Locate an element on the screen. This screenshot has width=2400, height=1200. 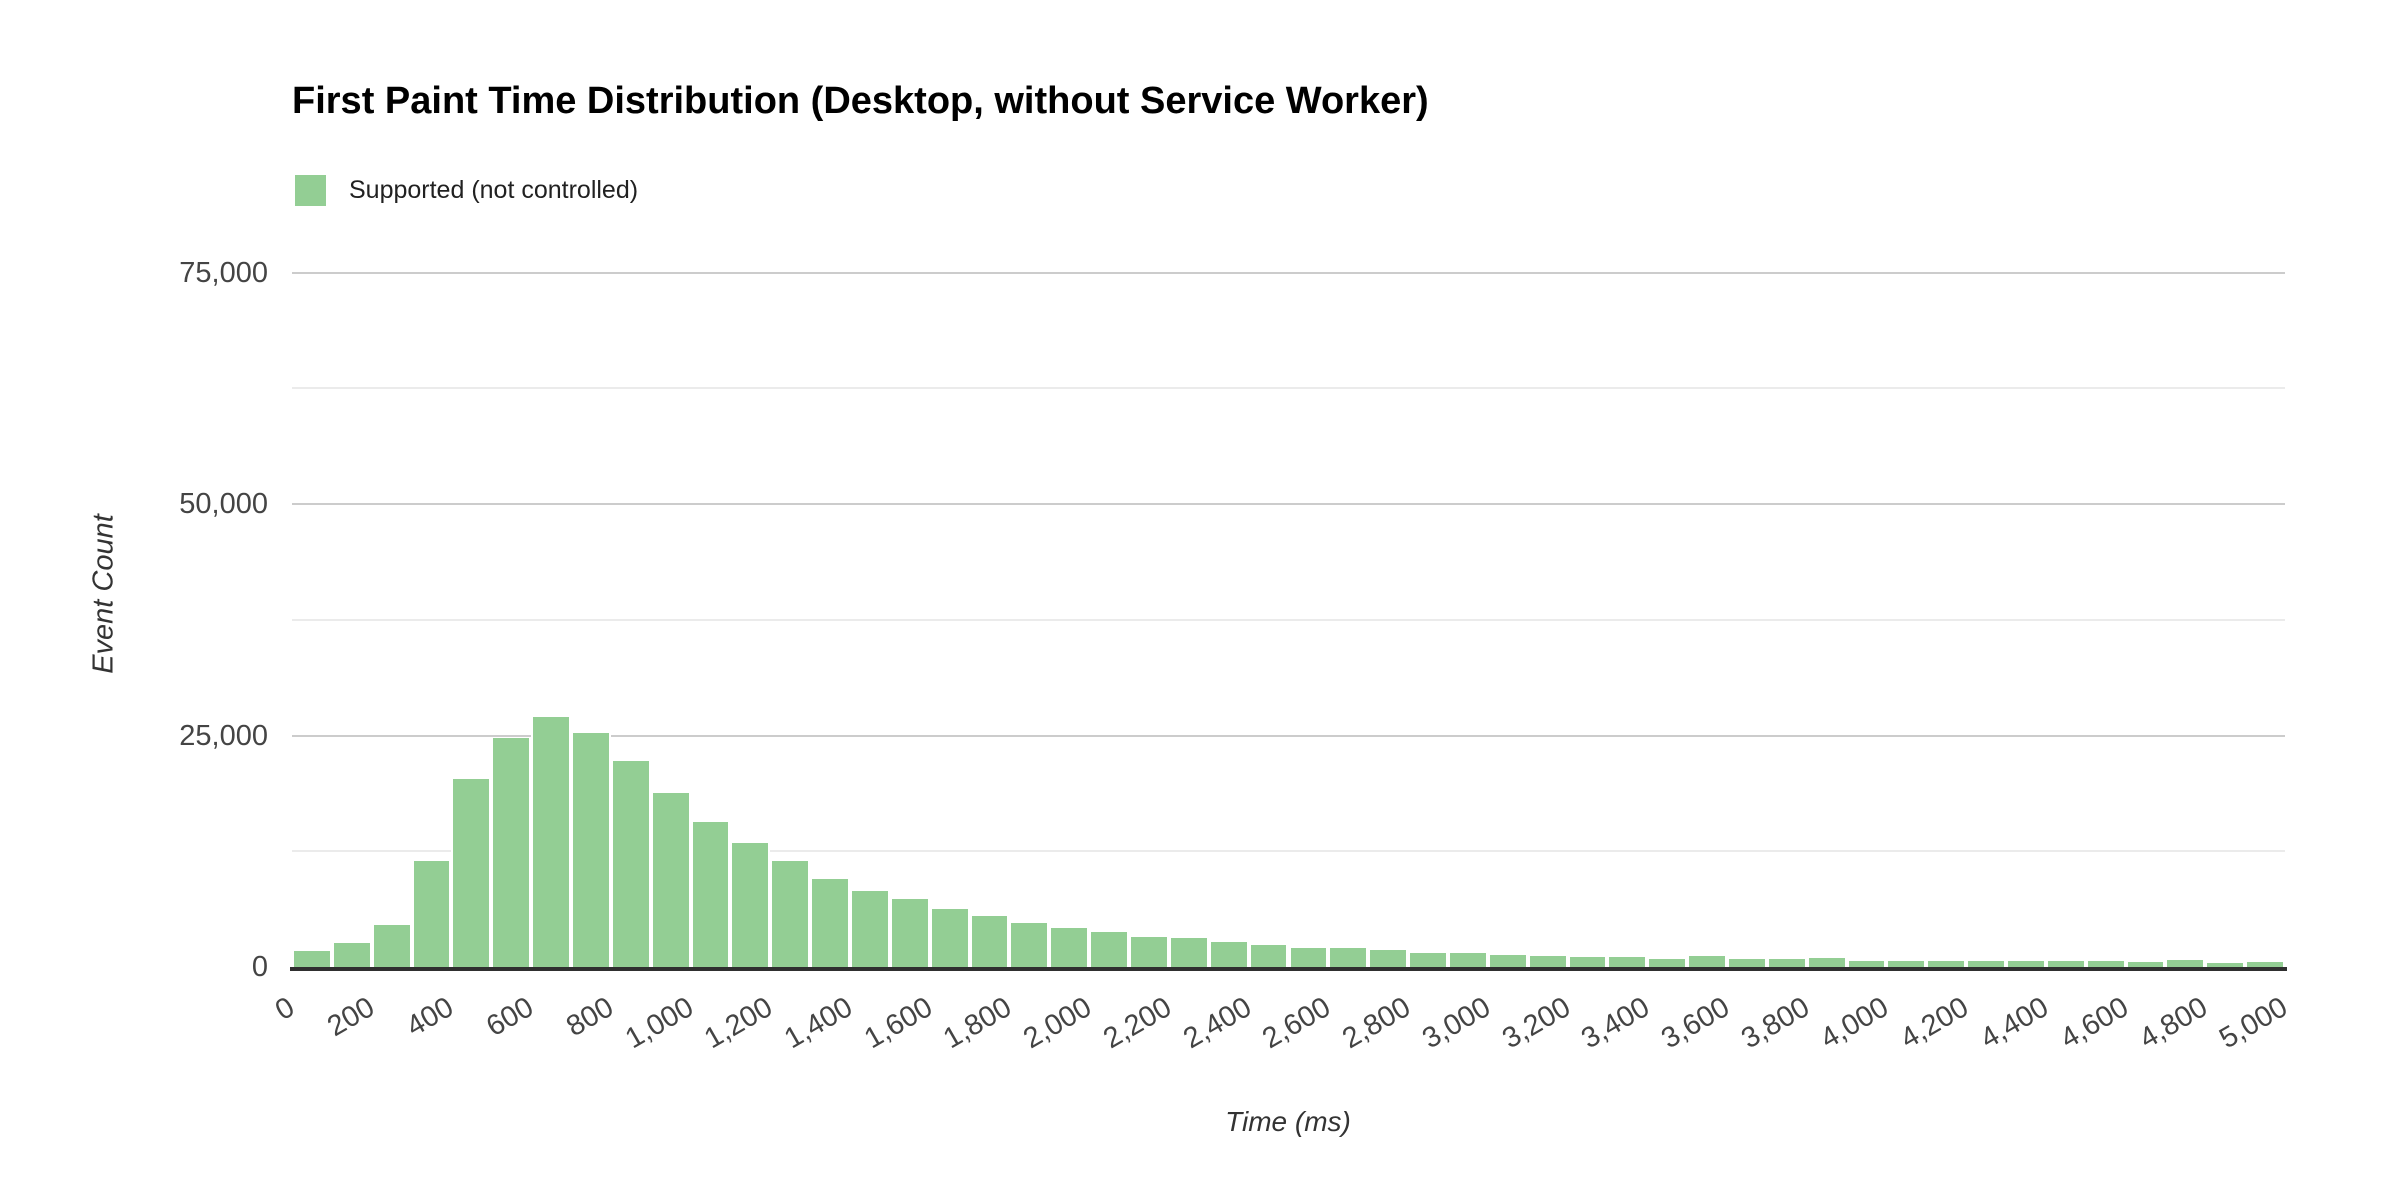
y-tick-label: 25,000 is located at coordinates (223, 735).